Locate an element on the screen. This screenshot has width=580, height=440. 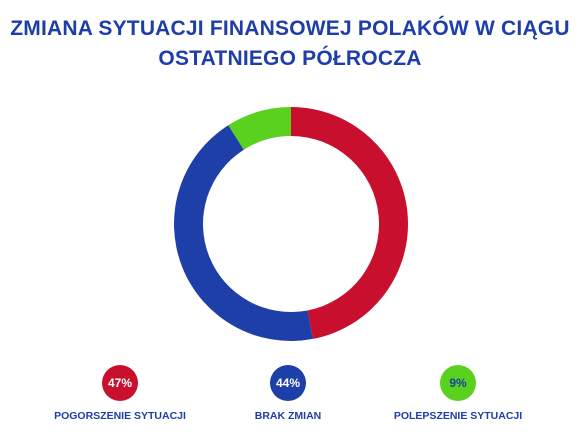
legend-item-polepszenie: 9% POLEPSZENIE SYTUACJI is located at coordinates (458, 393).